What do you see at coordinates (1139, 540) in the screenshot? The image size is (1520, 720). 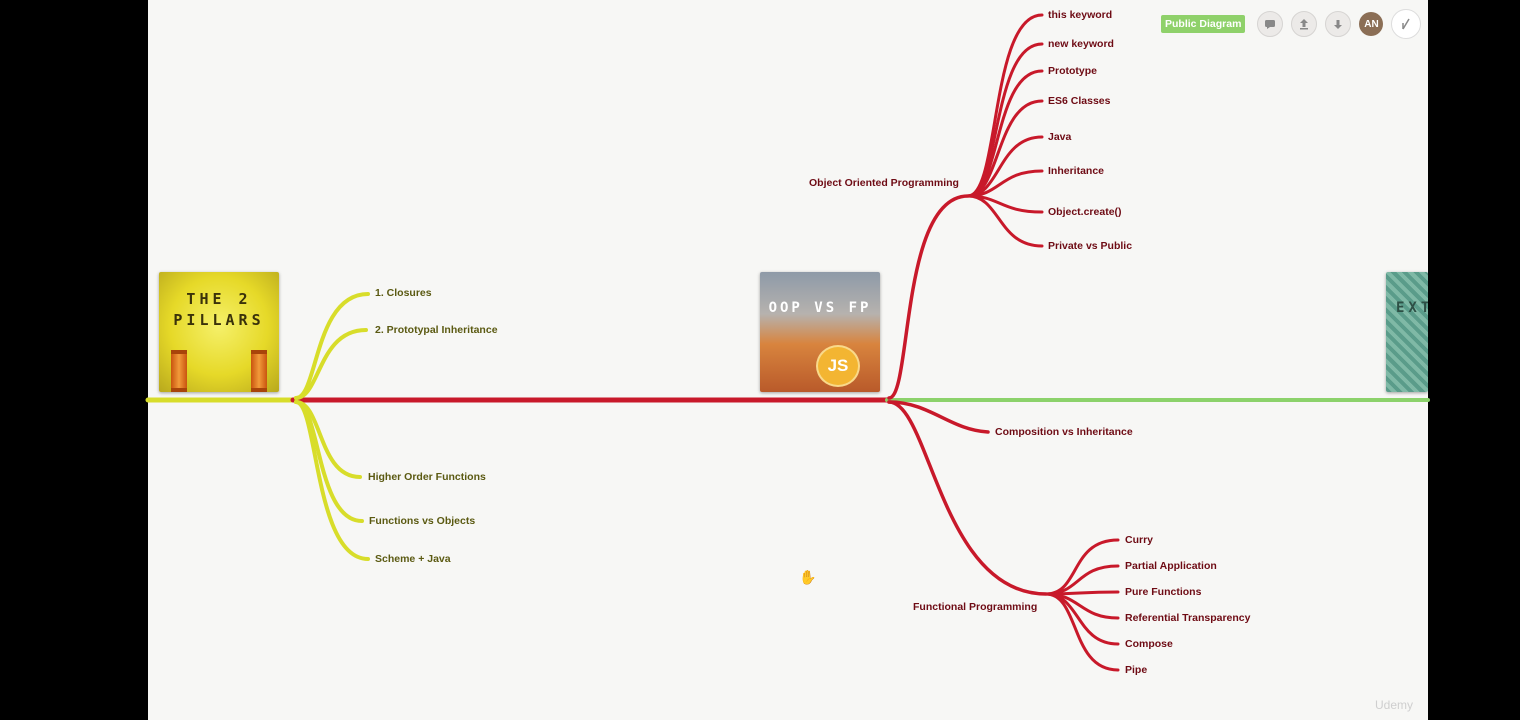 I see `node-curry: Curry` at bounding box center [1139, 540].